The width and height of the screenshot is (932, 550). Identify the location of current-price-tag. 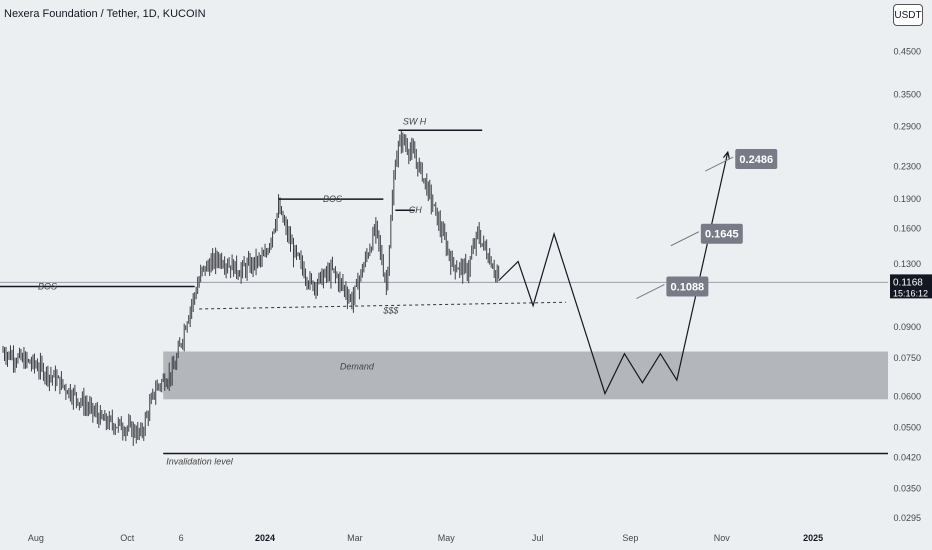
(911, 286).